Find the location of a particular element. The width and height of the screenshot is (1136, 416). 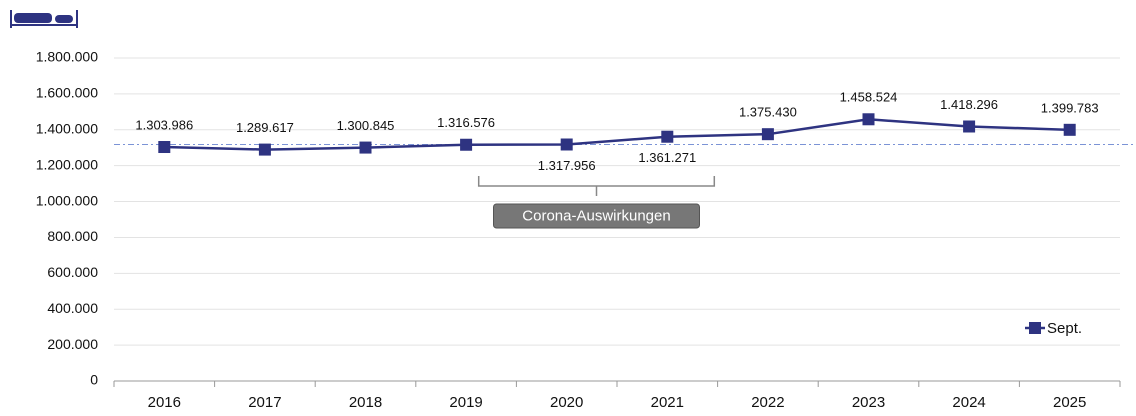

legend-marker is located at coordinates (1035, 328).